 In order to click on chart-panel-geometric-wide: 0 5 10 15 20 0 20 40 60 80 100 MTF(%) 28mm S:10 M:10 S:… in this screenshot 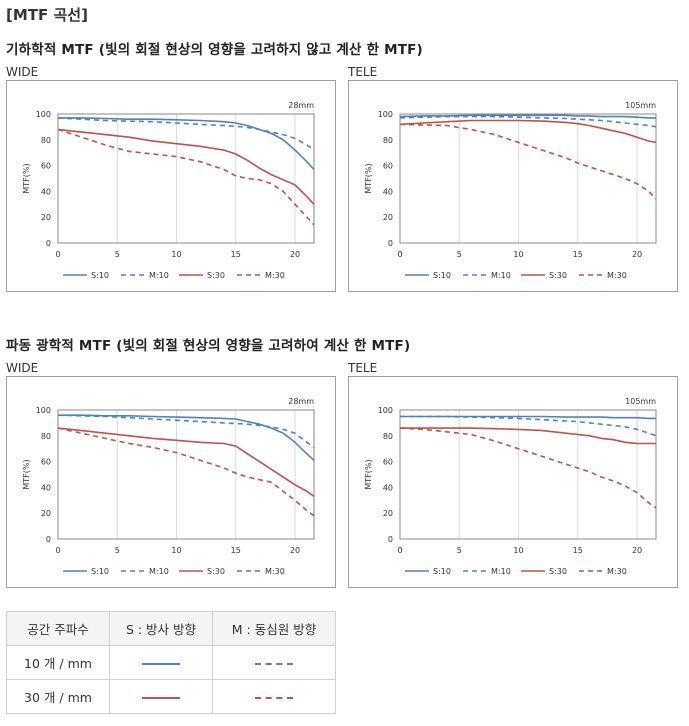, I will do `click(171, 186)`.